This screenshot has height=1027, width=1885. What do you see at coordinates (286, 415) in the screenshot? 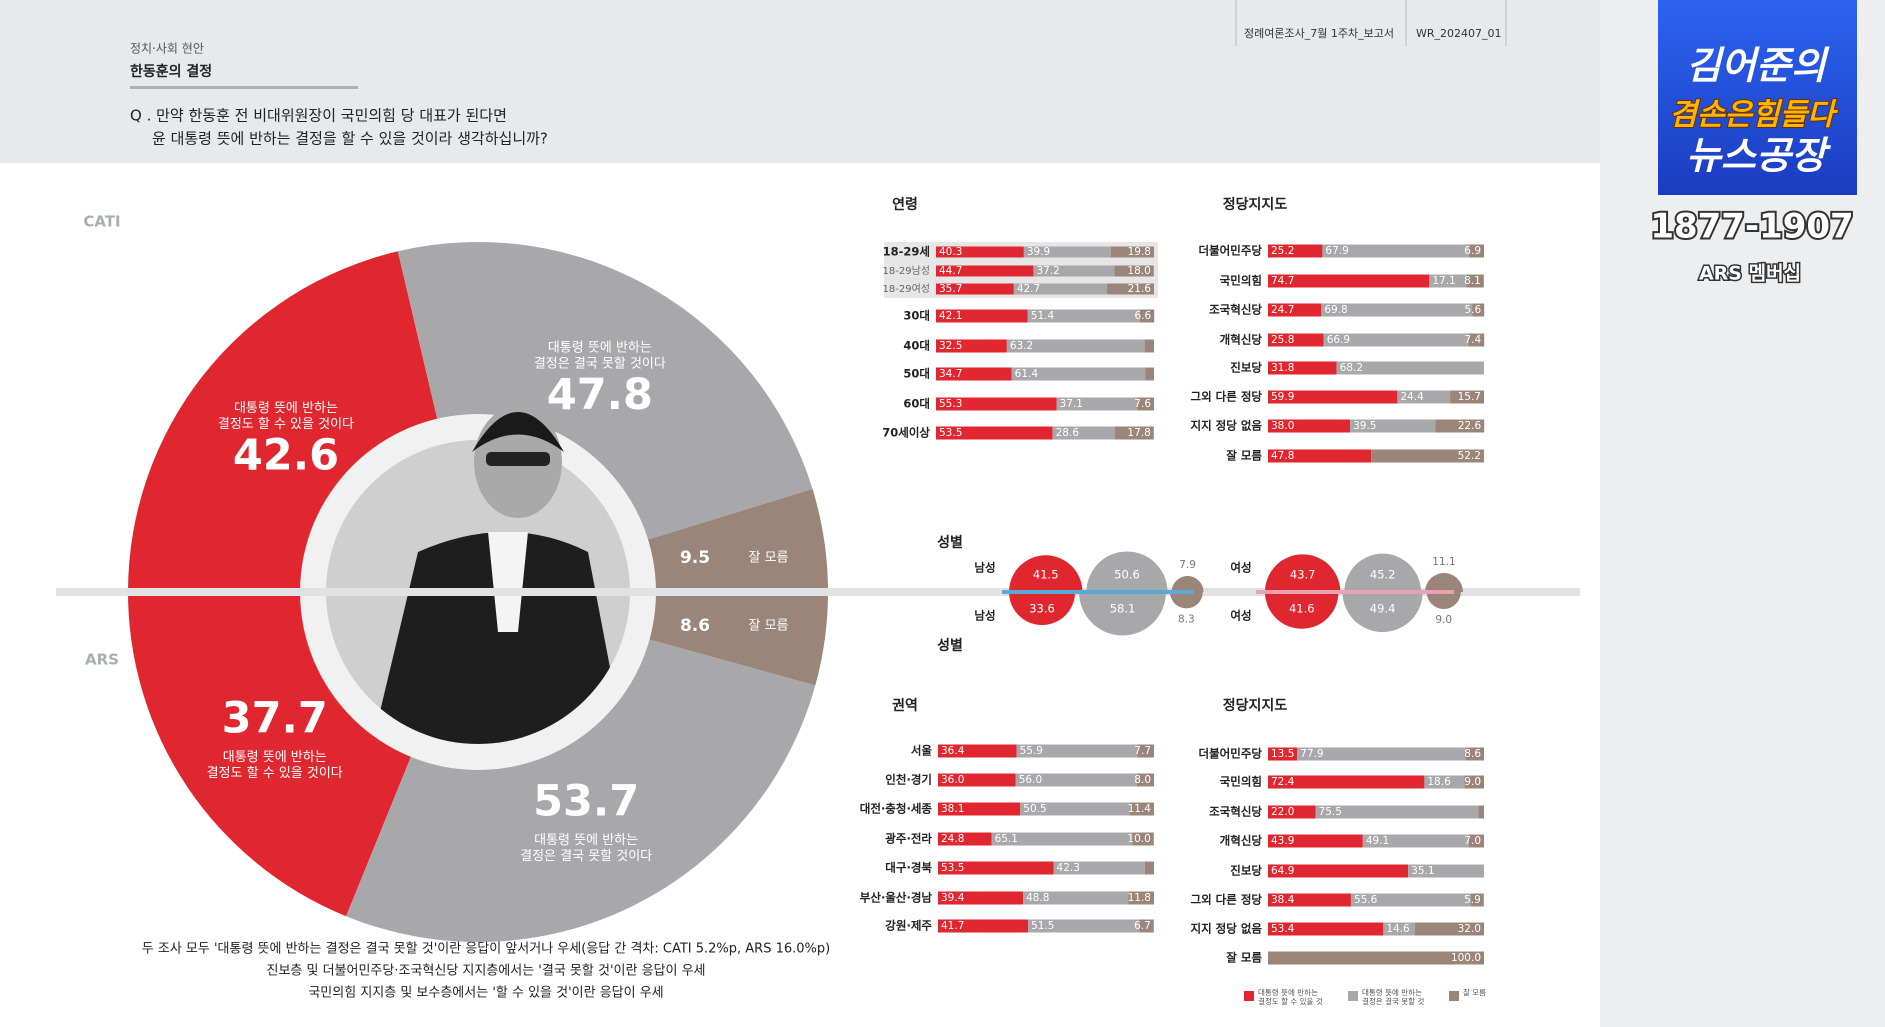
I see `slice-label: 대통령 뜻에 반하는 결정도 할 수 있을 것이다` at bounding box center [286, 415].